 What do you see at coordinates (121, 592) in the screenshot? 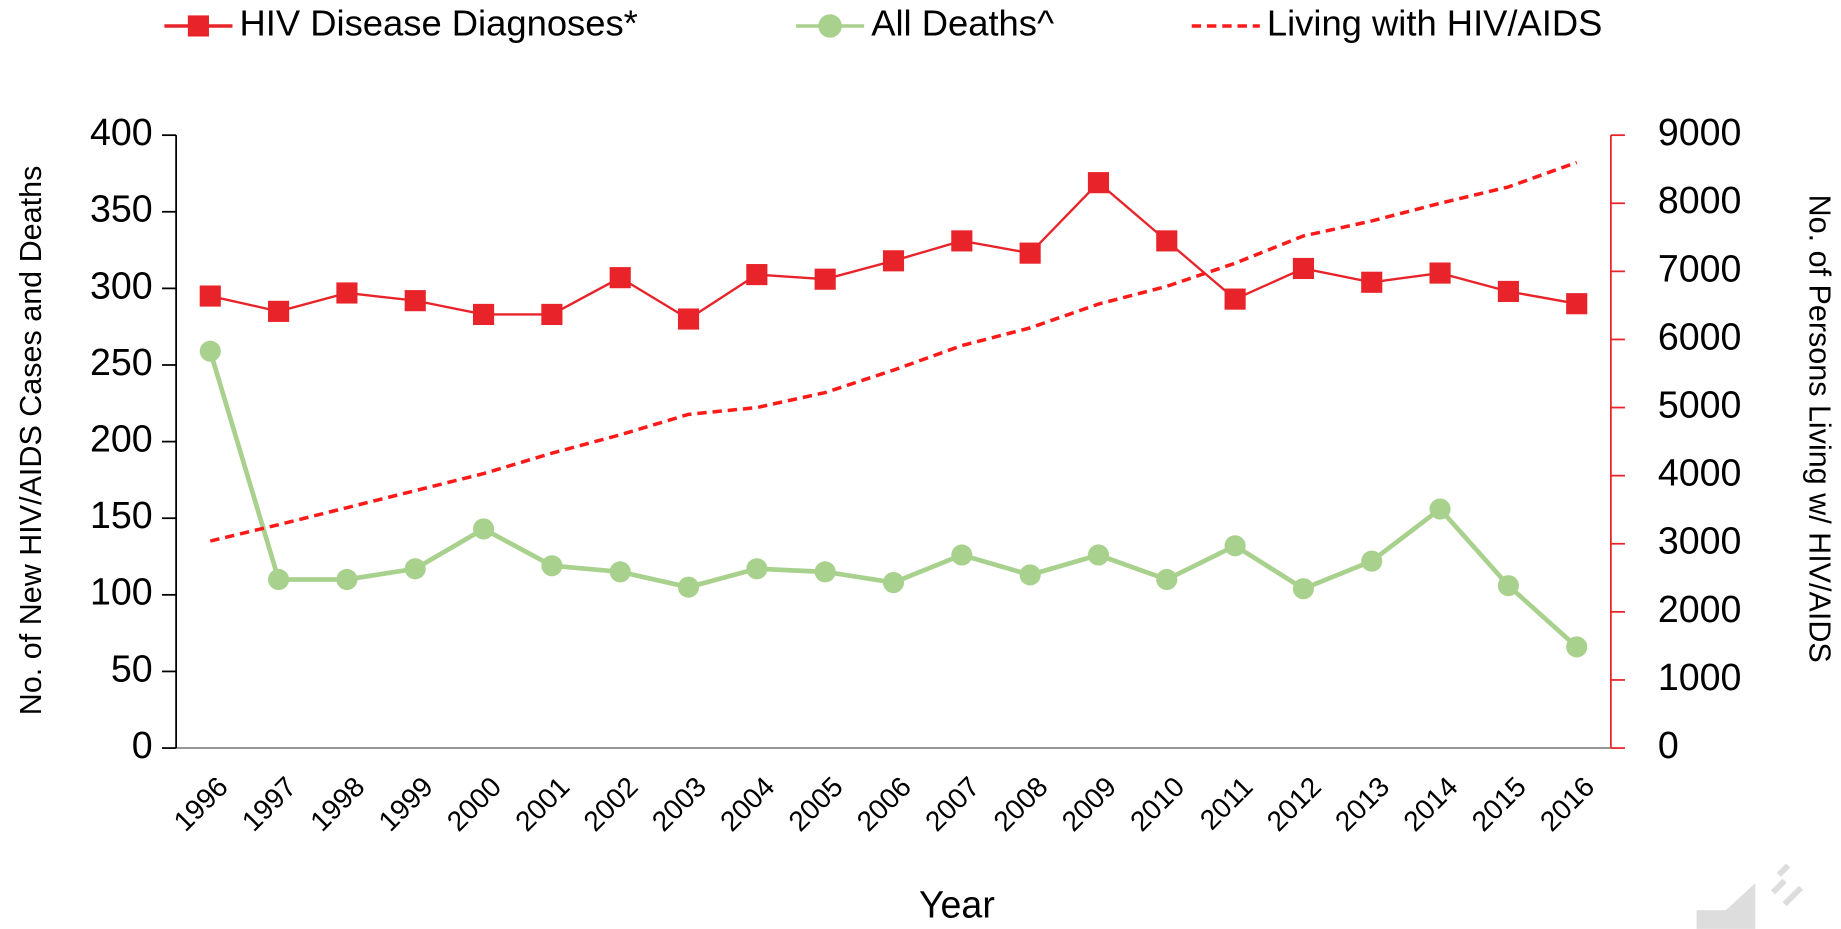
I see `y-tick-label: 100` at bounding box center [121, 592].